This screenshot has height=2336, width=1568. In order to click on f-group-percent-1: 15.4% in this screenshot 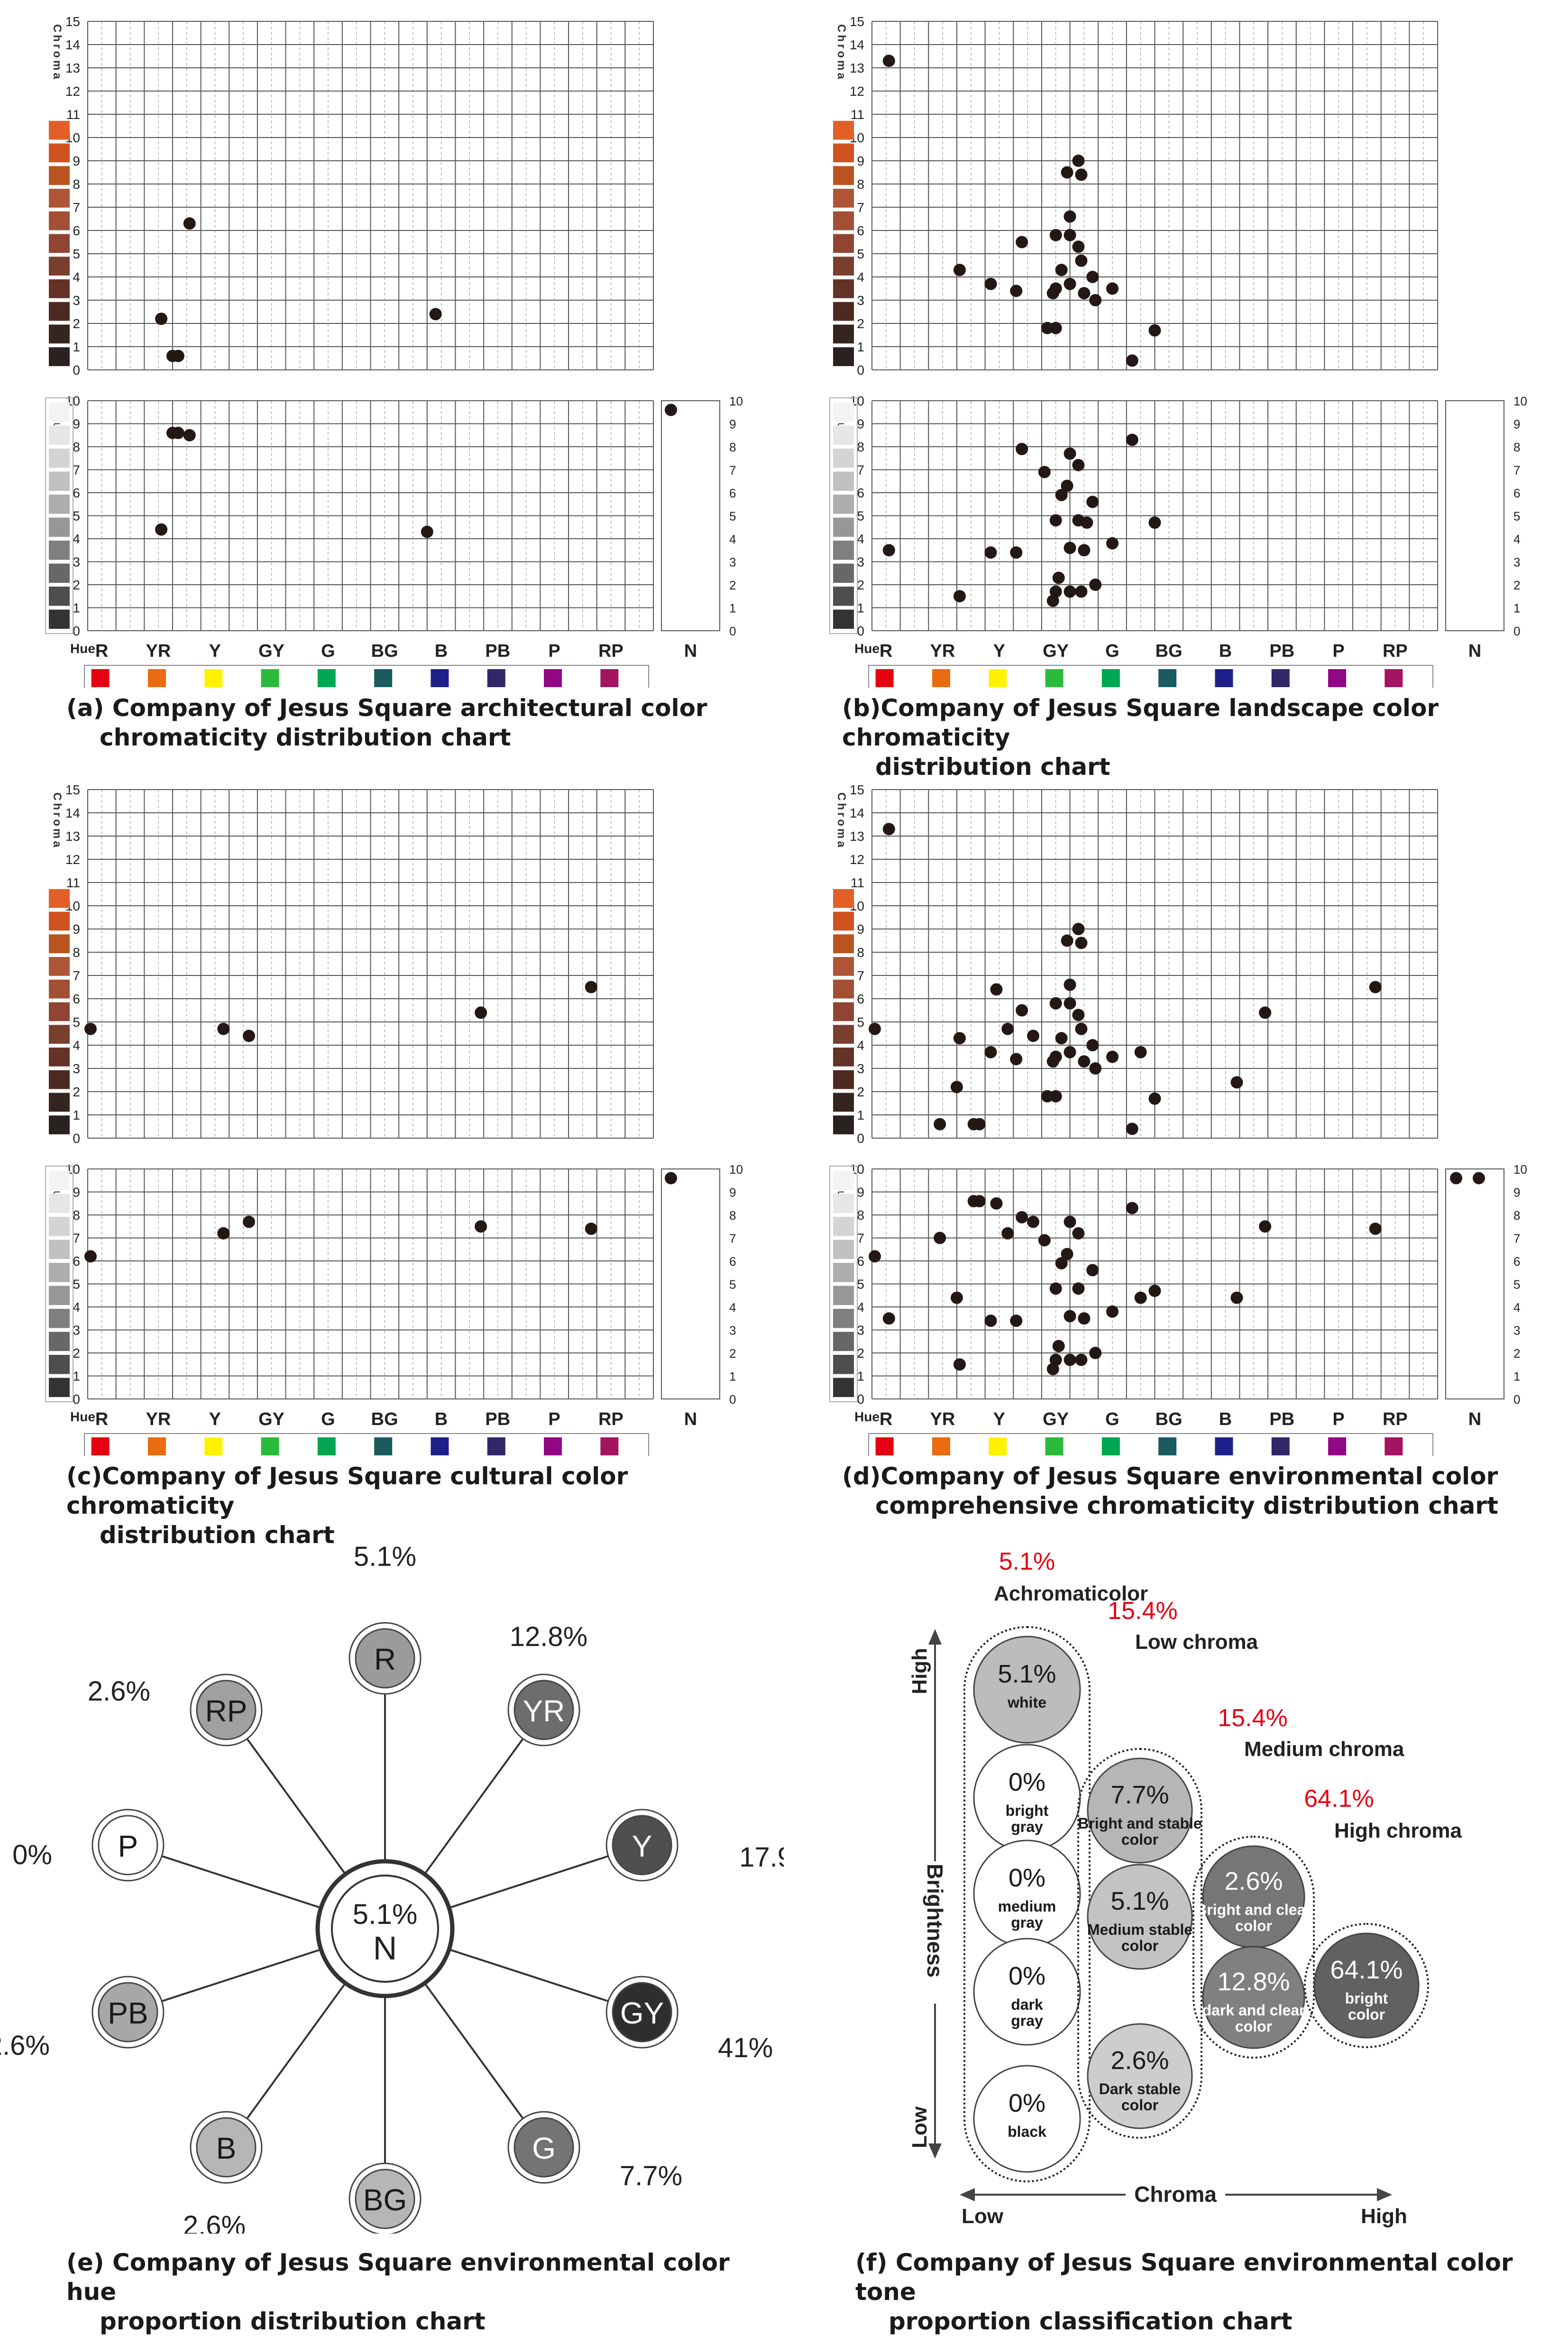, I will do `click(1142, 1611)`.